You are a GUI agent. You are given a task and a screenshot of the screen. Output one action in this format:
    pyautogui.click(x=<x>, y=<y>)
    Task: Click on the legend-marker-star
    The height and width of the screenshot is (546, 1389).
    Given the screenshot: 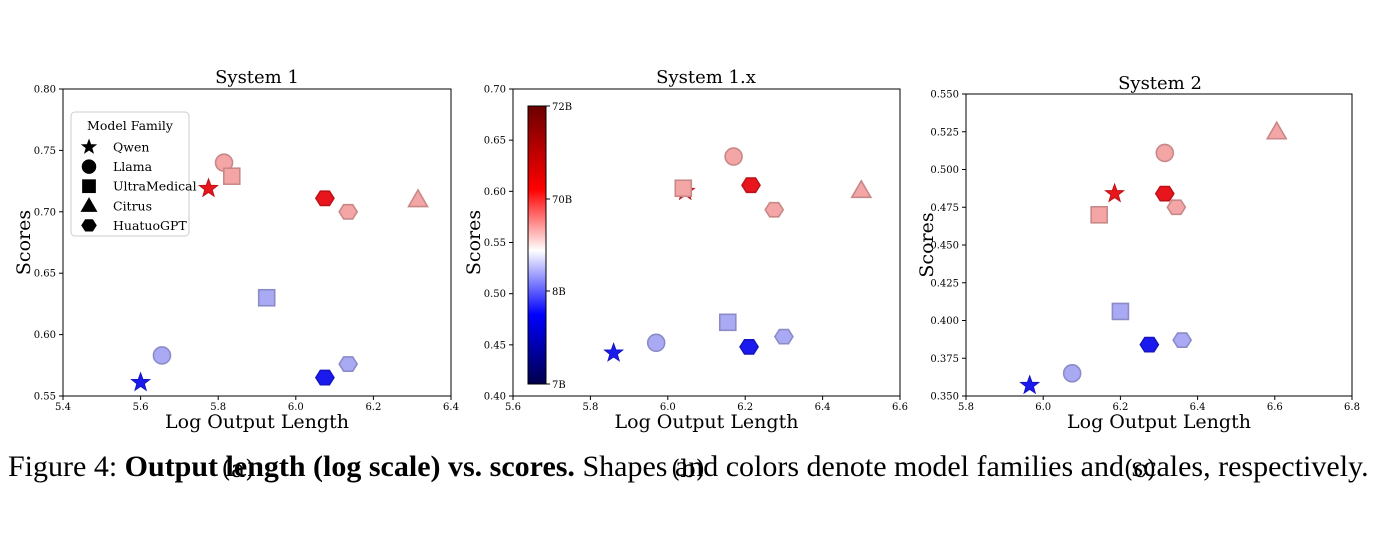 What is the action you would take?
    pyautogui.click(x=89, y=146)
    